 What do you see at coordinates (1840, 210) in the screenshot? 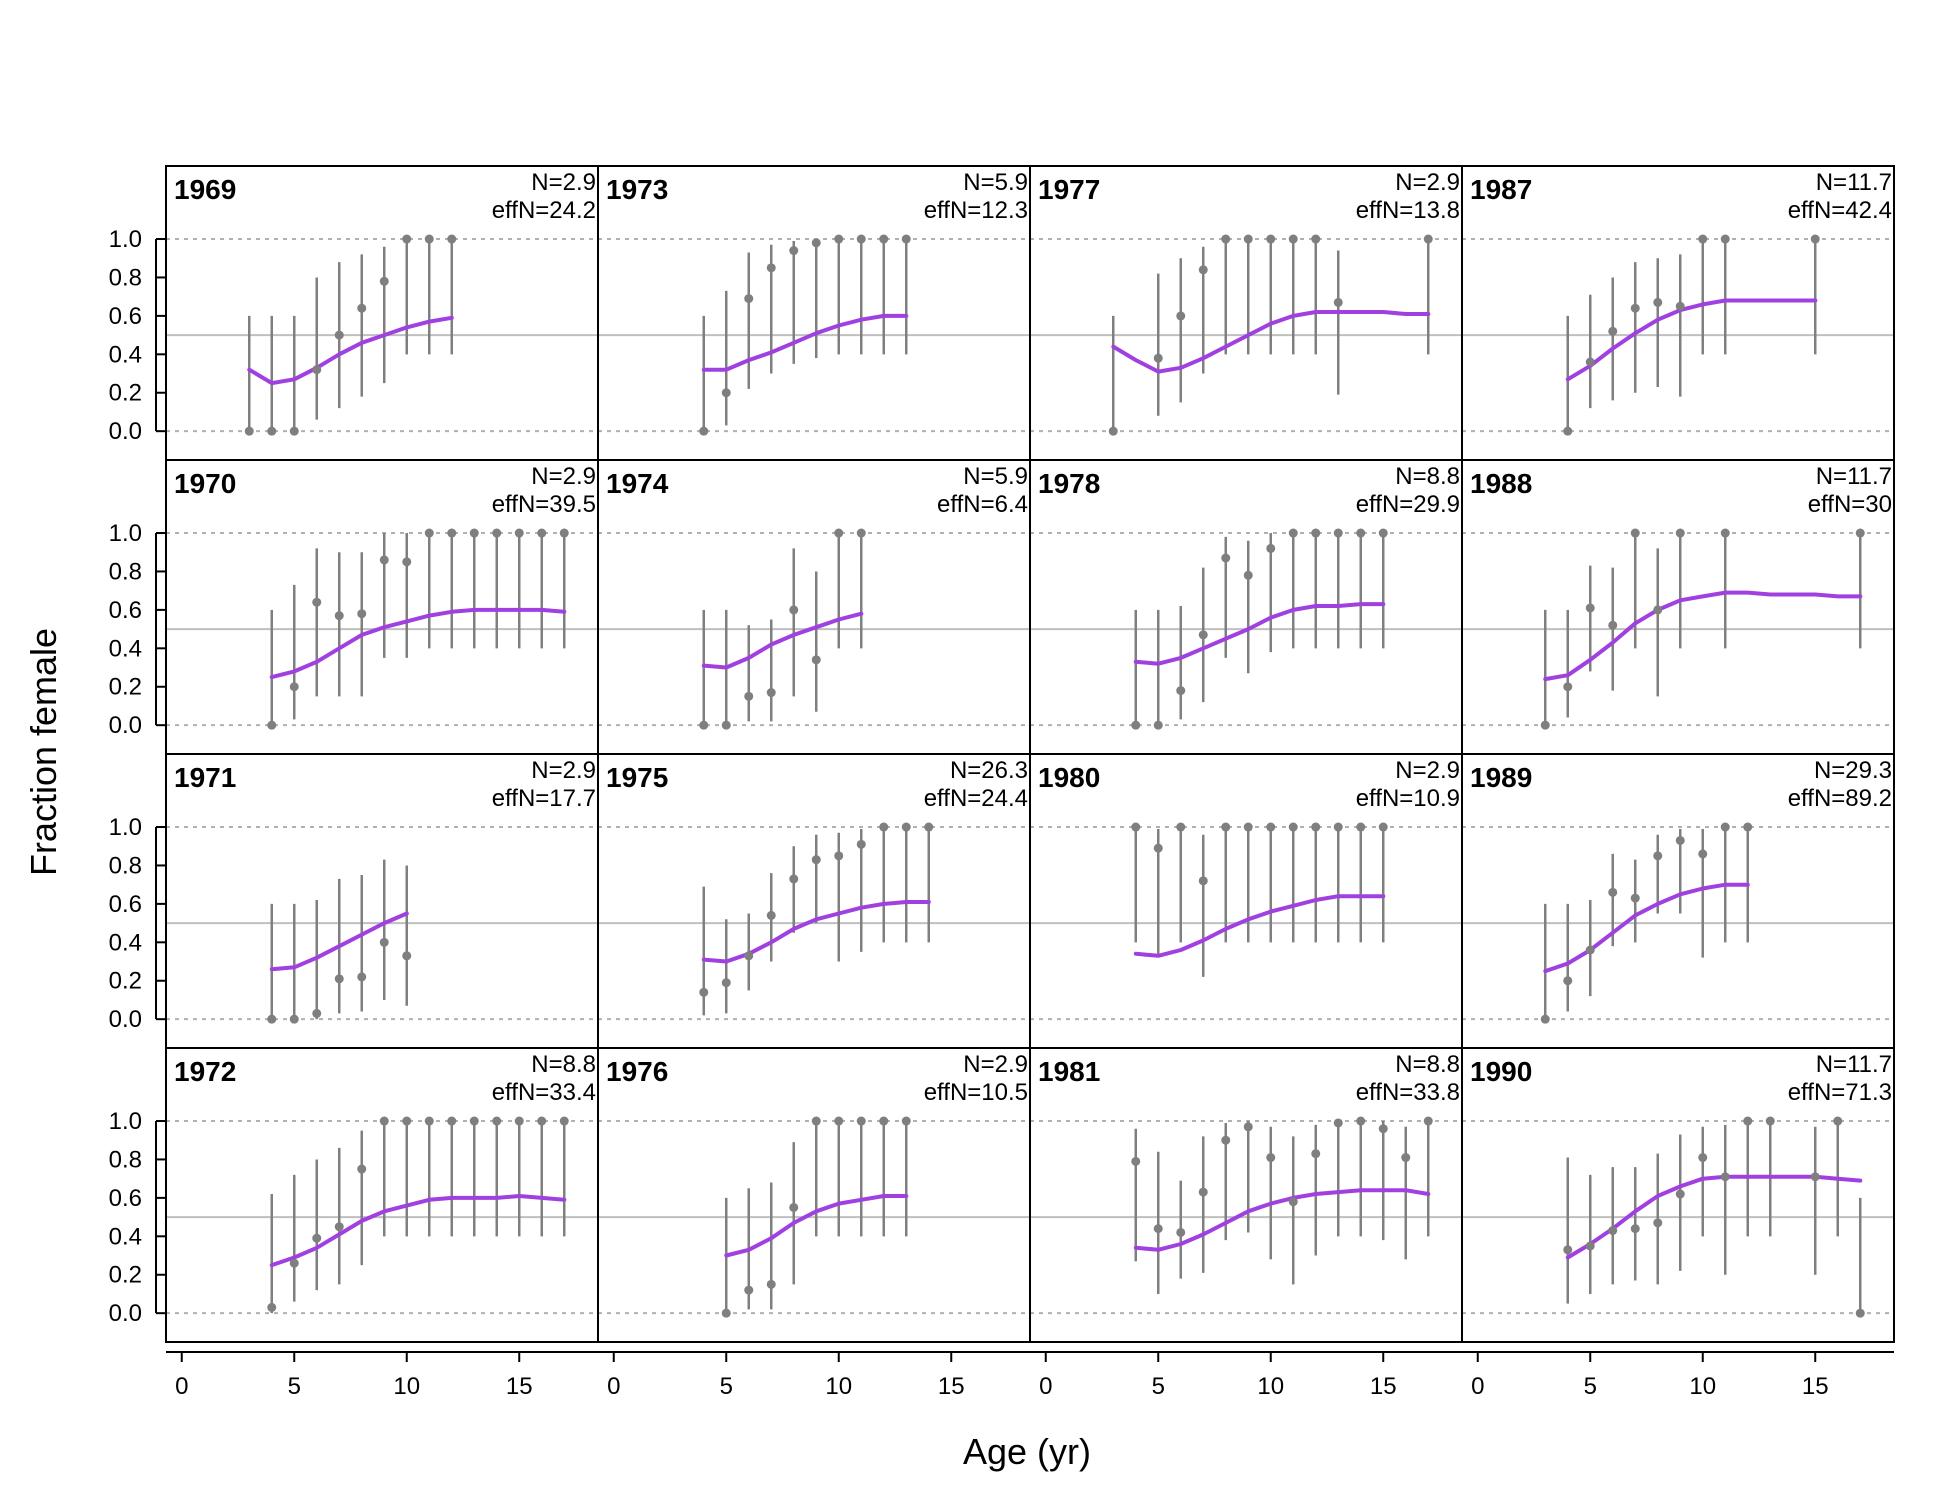
I see `panel-effn-label: effN=42.4` at bounding box center [1840, 210].